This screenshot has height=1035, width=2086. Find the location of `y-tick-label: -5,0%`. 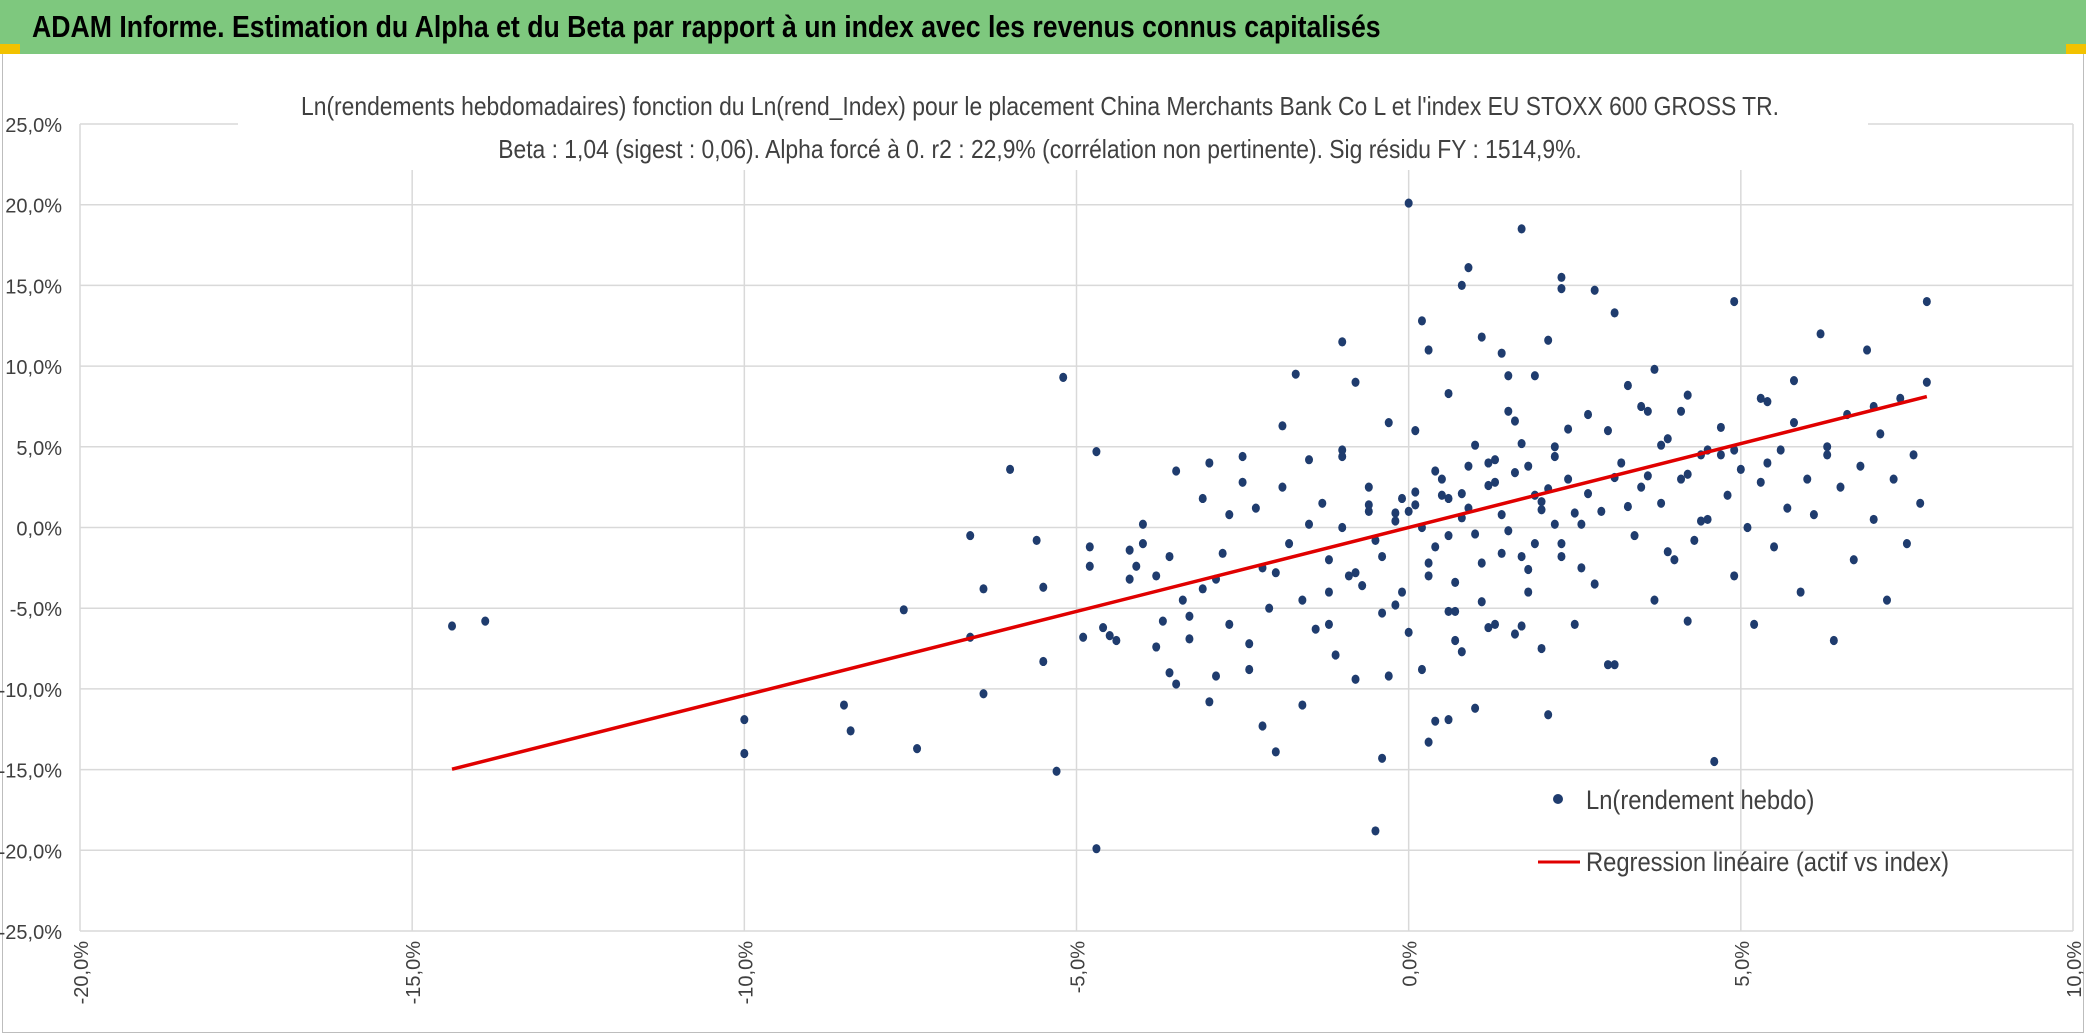

y-tick-label: -5,0% is located at coordinates (36, 610).